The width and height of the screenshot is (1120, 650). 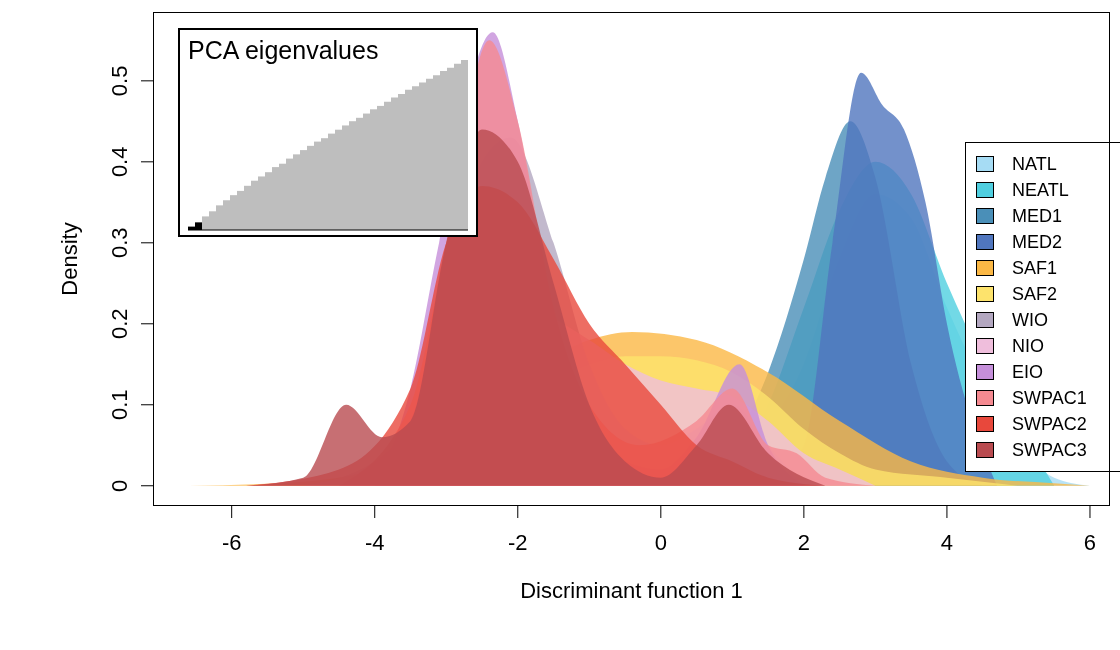 What do you see at coordinates (1049, 450) in the screenshot?
I see `legend-label: SWPAC3` at bounding box center [1049, 450].